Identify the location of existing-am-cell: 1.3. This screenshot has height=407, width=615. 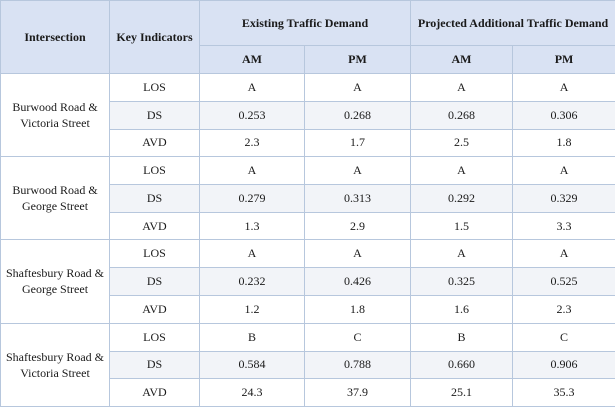
(252, 226).